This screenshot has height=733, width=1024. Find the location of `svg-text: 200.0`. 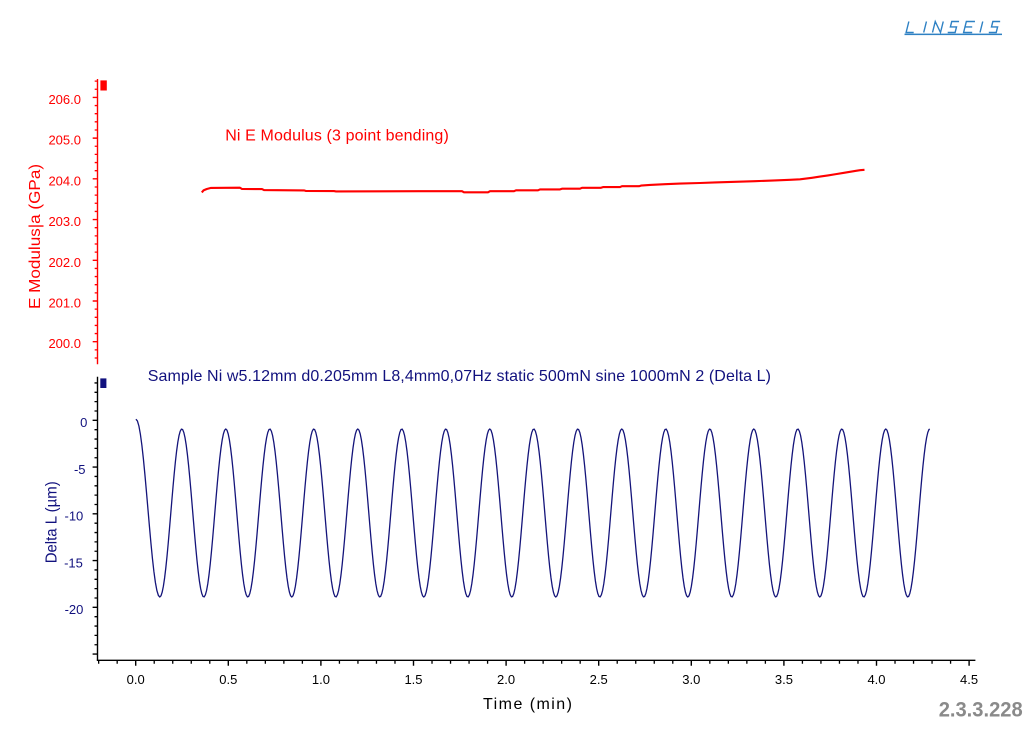

svg-text: 200.0 is located at coordinates (64, 343).